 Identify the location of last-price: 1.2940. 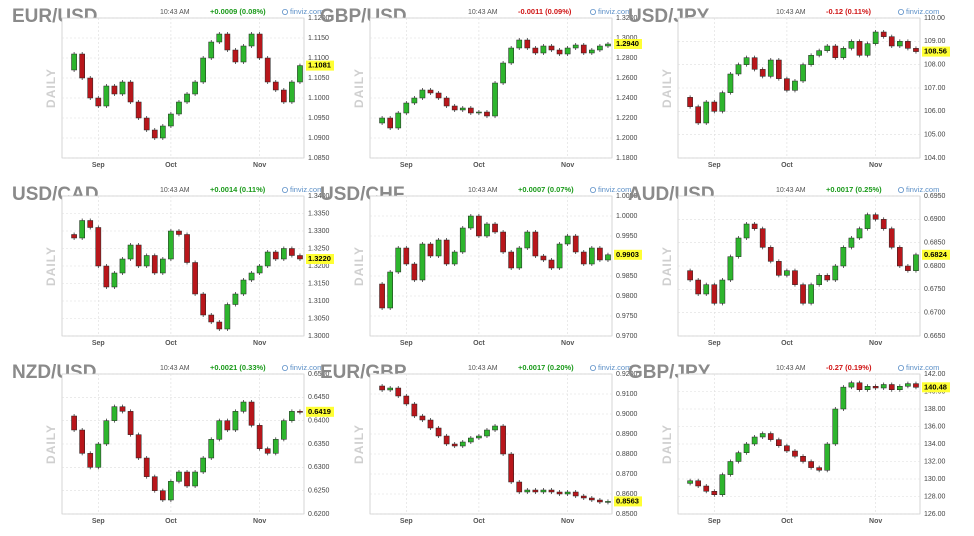
(627, 43).